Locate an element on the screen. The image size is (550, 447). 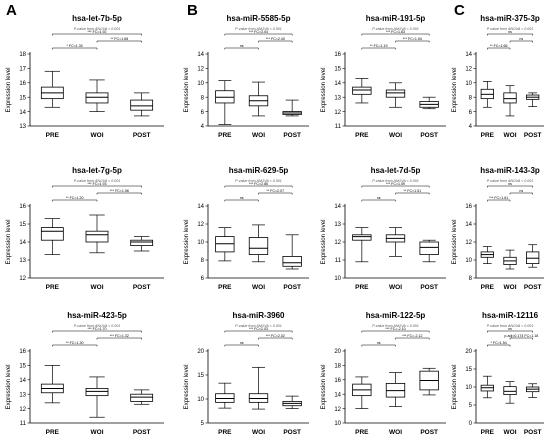
panel-letter-b: B is located at coordinates (192, 10).